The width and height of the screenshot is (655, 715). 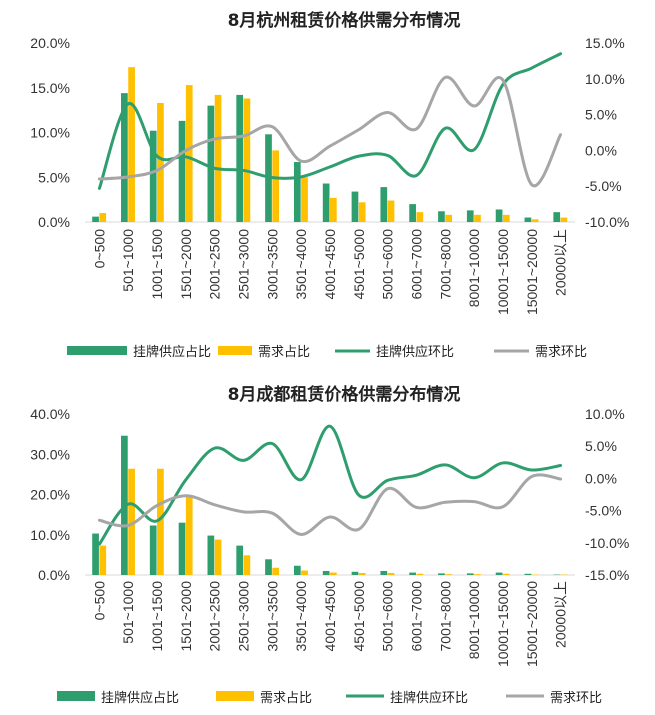 What do you see at coordinates (605, 43) in the screenshot?
I see `y-right-tick-label: 15.0%` at bounding box center [605, 43].